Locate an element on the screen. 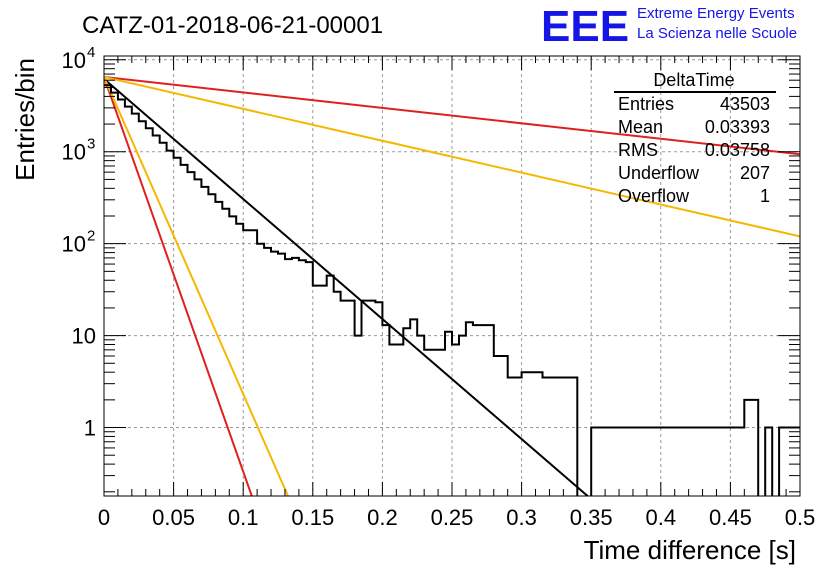 This screenshot has height=572, width=836. x-axis-label: Time difference [s] is located at coordinates (690, 550).